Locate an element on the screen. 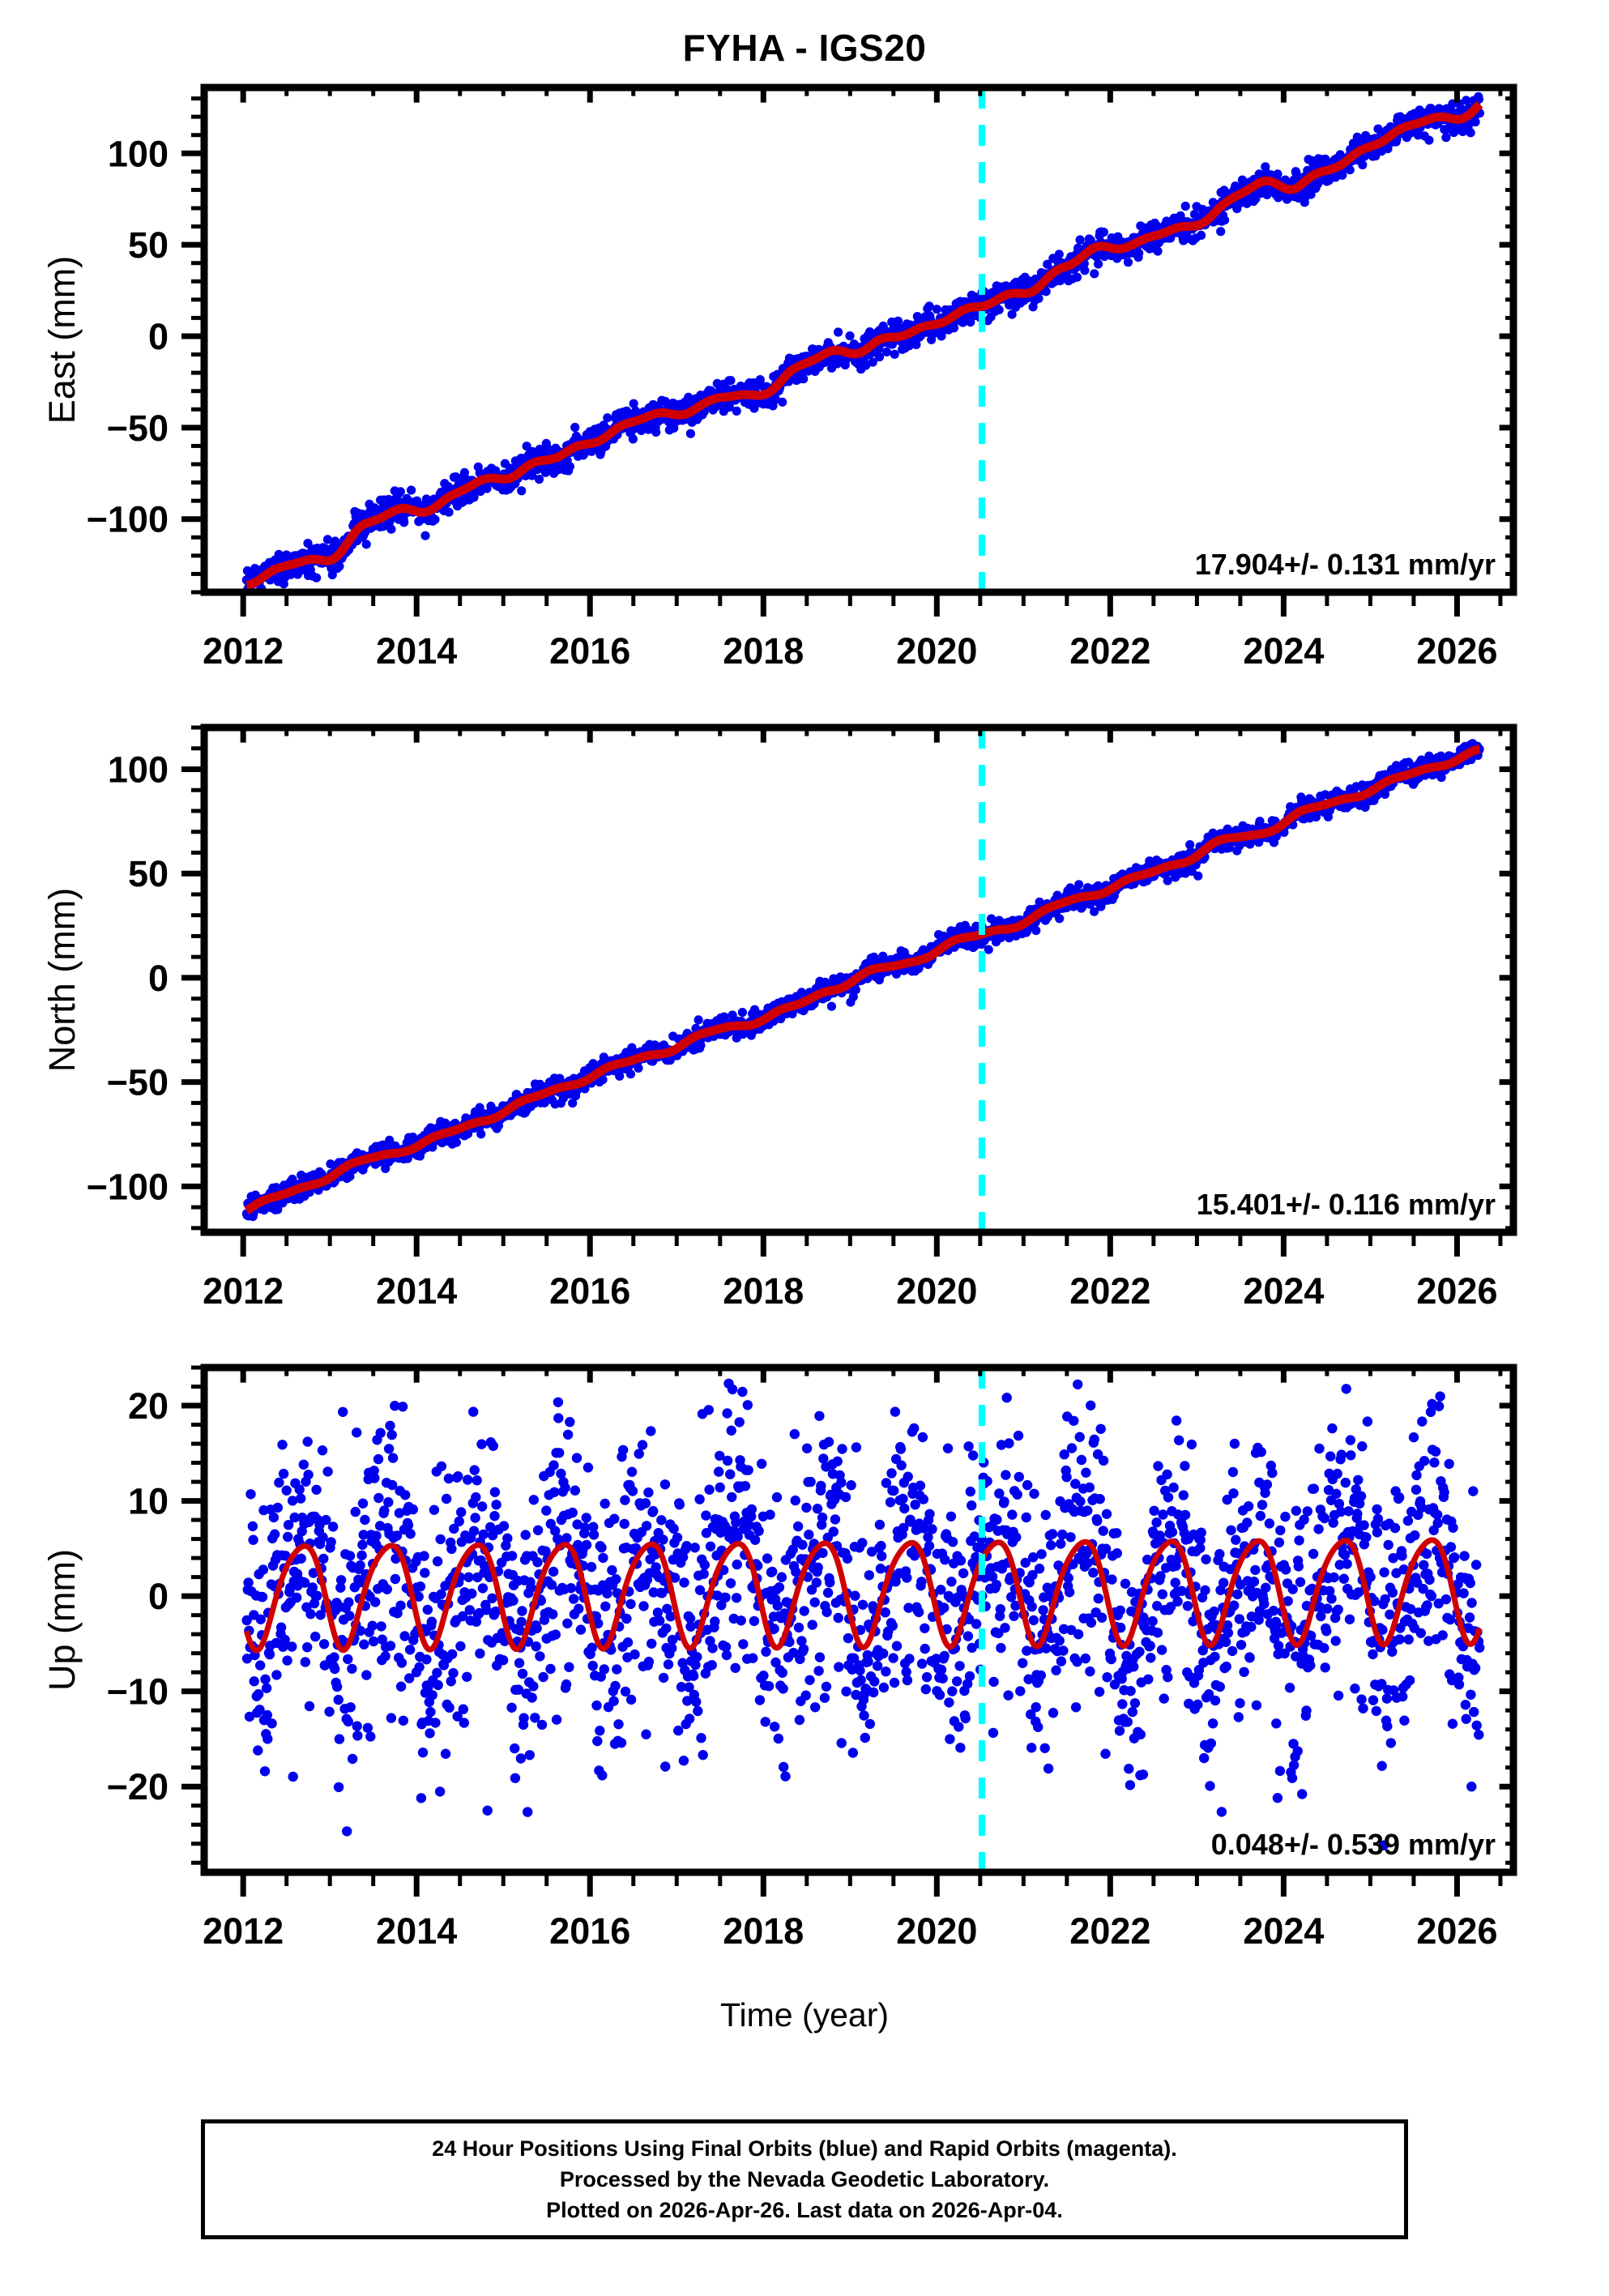 The width and height of the screenshot is (1609, 2296). rate-annotation: 15.401+/- 0.116 mm/yr is located at coordinates (1346, 1205).